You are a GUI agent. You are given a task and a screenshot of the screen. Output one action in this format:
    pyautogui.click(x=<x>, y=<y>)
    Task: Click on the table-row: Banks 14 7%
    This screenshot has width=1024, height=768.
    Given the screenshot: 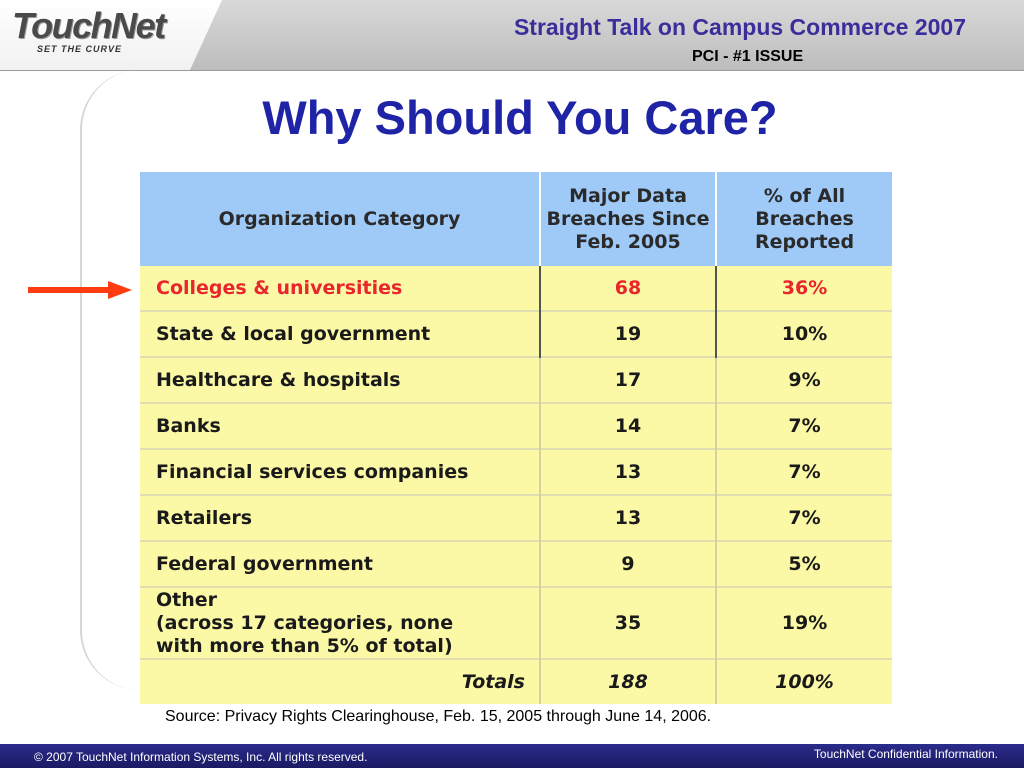 What is the action you would take?
    pyautogui.click(x=516, y=425)
    